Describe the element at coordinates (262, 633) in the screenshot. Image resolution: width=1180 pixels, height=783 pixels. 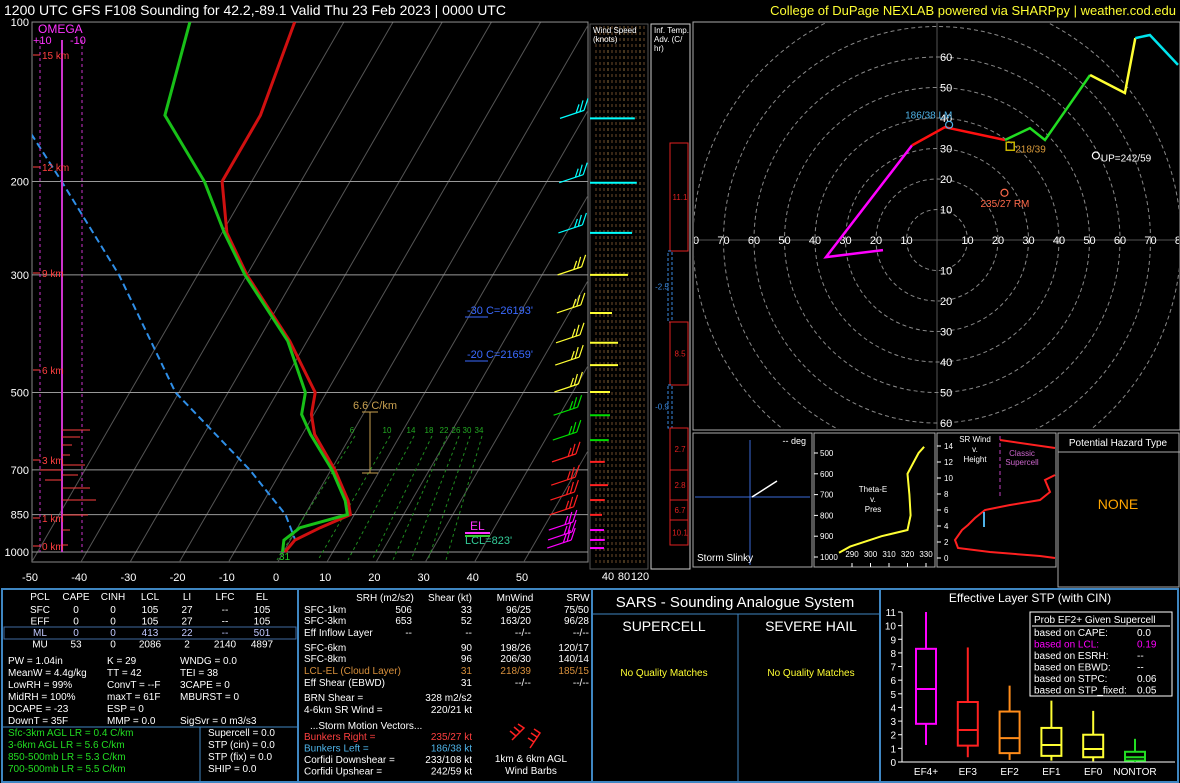
I see `parcel-cell: 501` at that location.